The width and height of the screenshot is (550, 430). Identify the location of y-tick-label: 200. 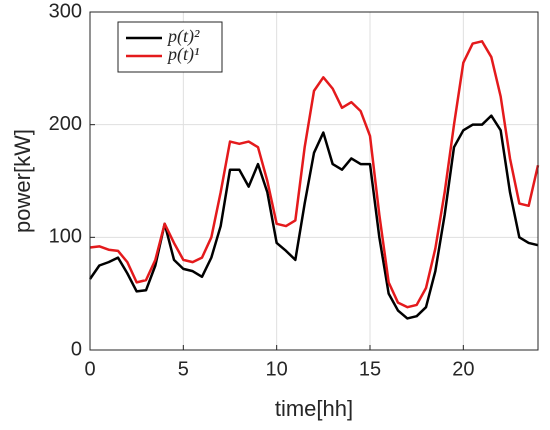
(65, 124).